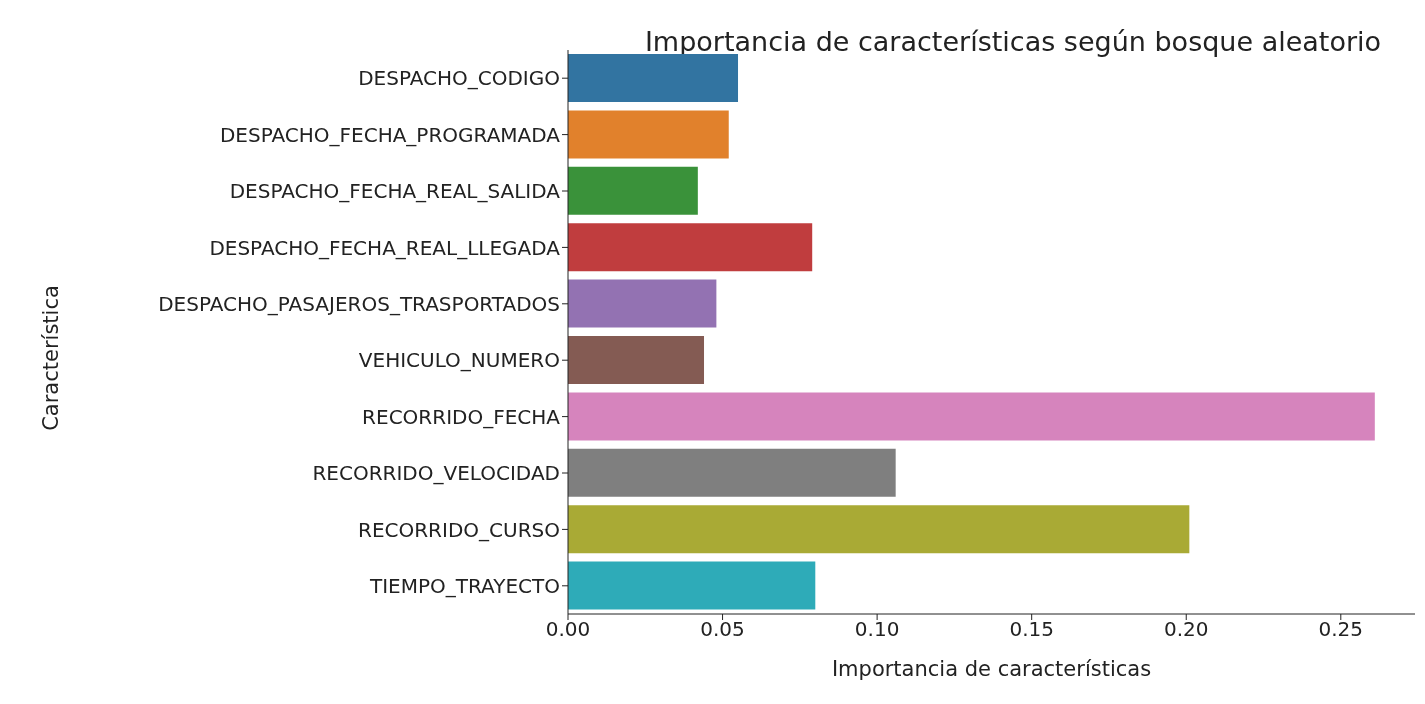 Image resolution: width=1425 pixels, height=704 pixels. What do you see at coordinates (991, 669) in the screenshot?
I see `x-axis-title: Importancia de características` at bounding box center [991, 669].